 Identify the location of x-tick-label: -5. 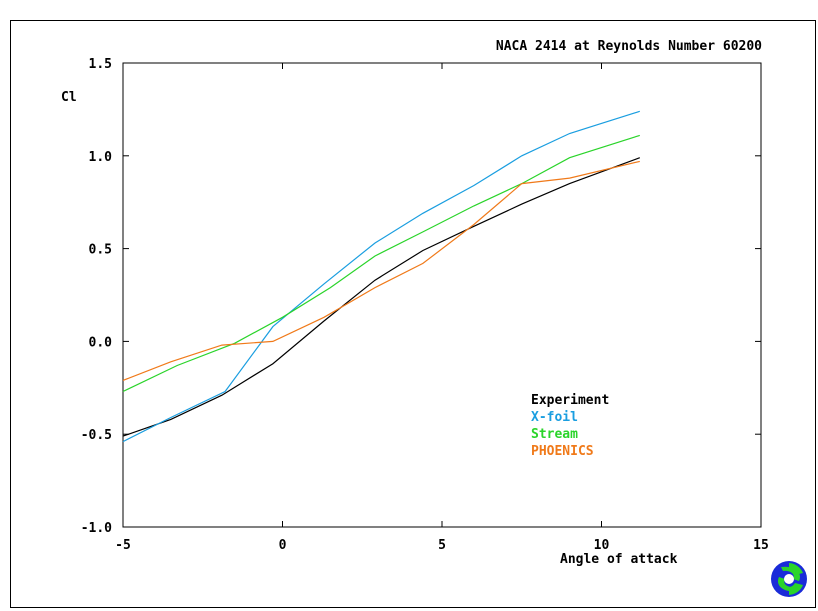
(123, 545).